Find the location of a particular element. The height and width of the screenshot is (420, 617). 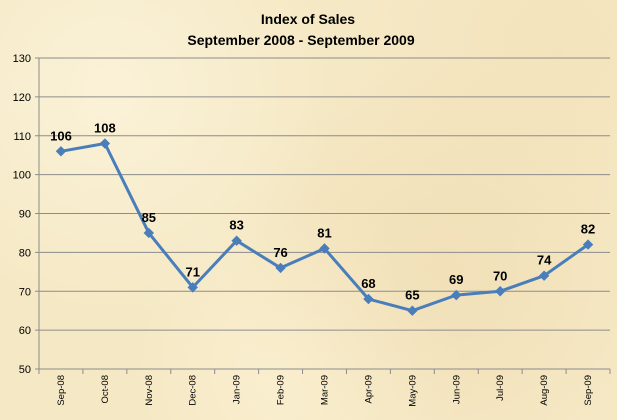

data-label: 83 is located at coordinates (236, 225).